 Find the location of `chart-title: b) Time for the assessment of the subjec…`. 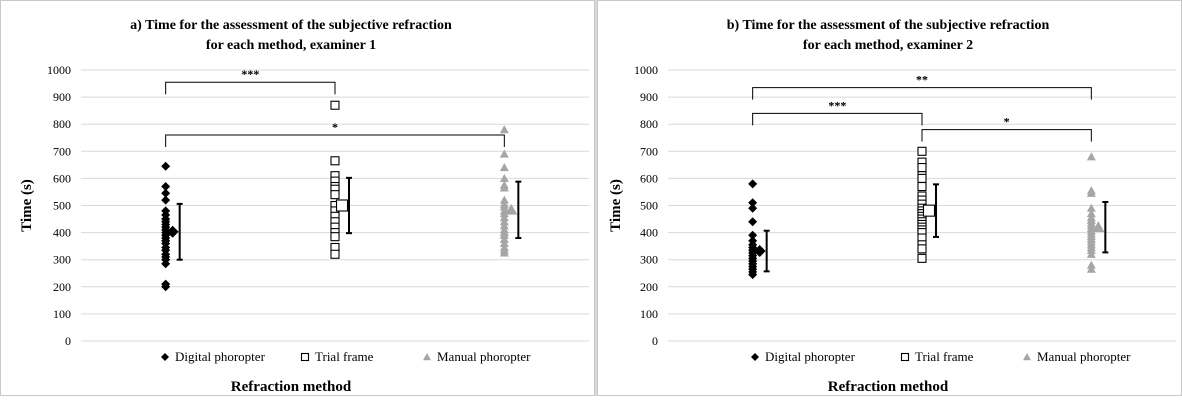

chart-title: b) Time for the assessment of the subjec… is located at coordinates (888, 25).